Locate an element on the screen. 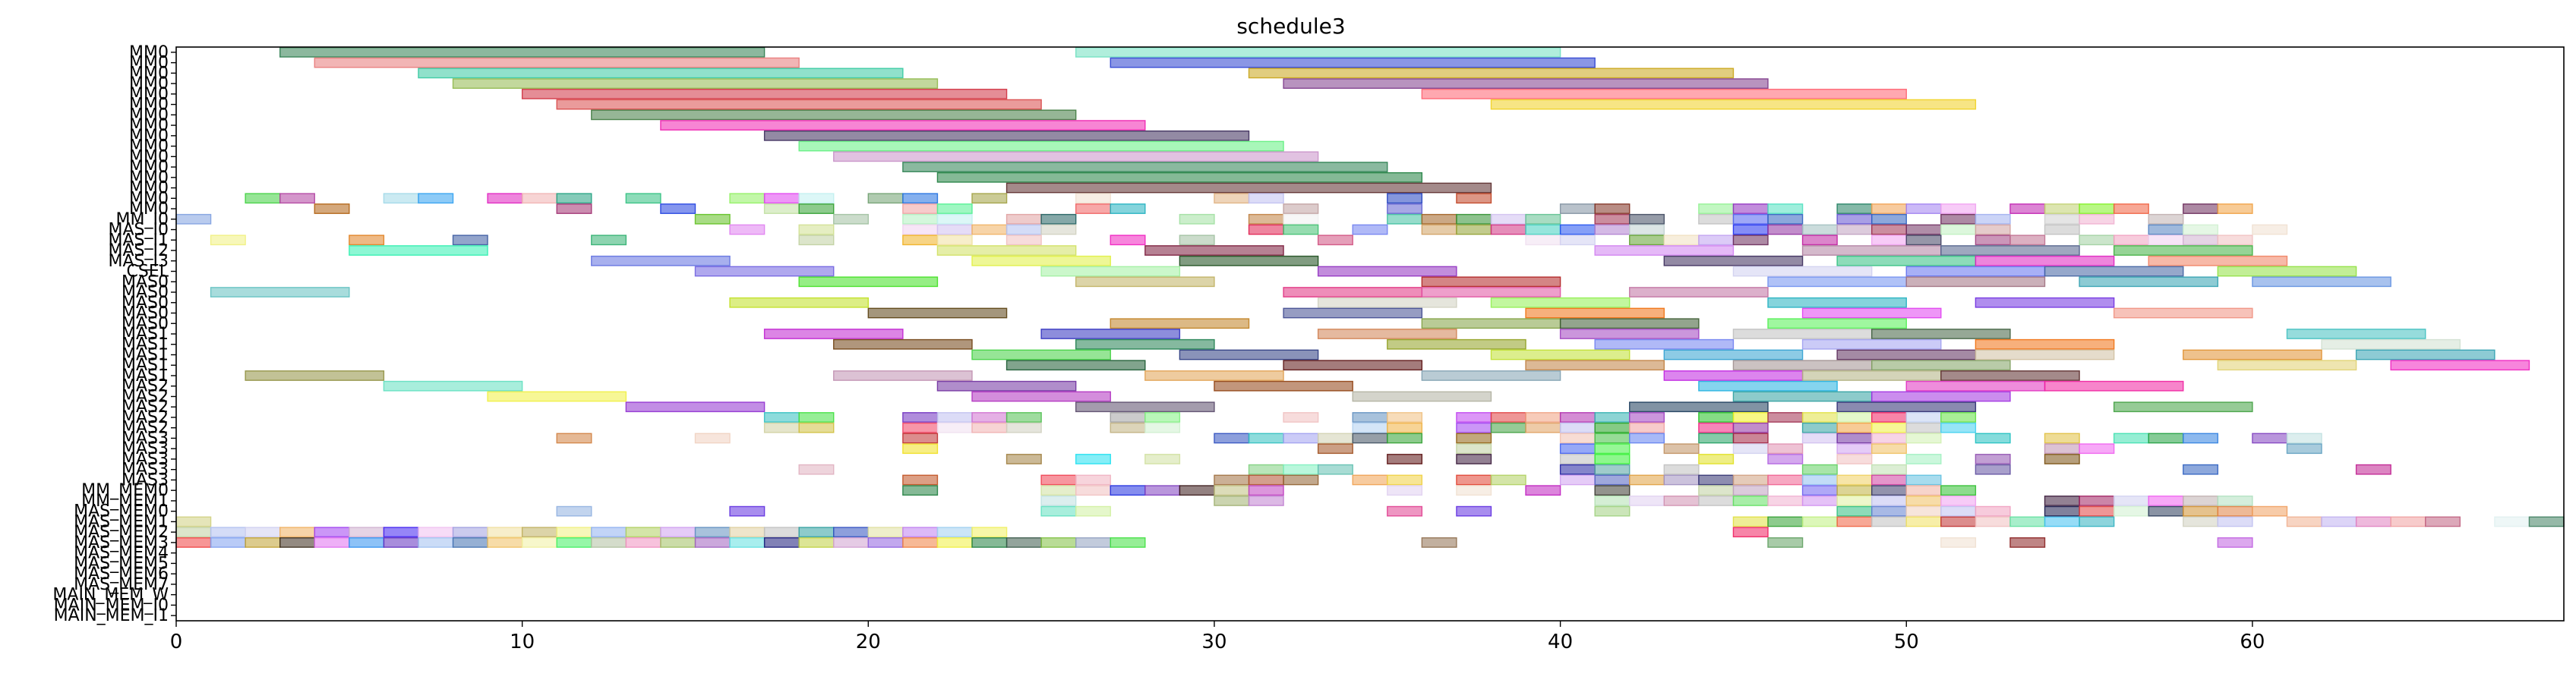 This screenshot has height=683, width=2576. x-tick-label: 20 is located at coordinates (868, 642).